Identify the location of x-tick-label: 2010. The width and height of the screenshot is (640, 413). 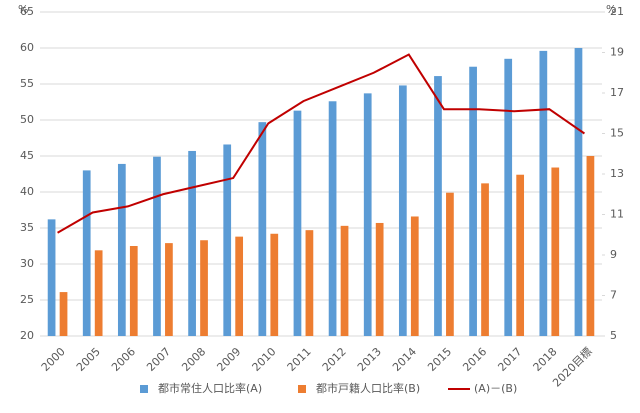
(264, 359).